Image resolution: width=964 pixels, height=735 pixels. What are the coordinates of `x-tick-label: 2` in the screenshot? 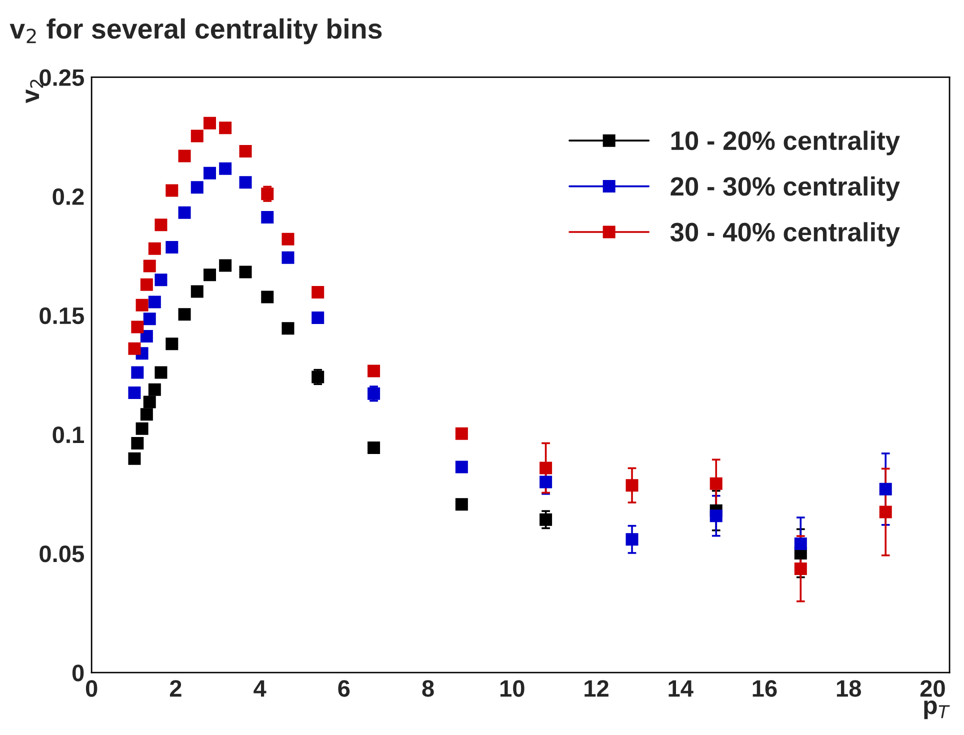 It's located at (176, 688).